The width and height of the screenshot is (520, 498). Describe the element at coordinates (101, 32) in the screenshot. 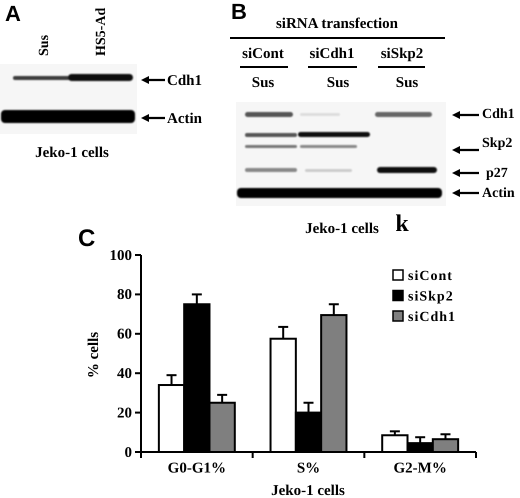

I see `text: HS5-Ad` at that location.